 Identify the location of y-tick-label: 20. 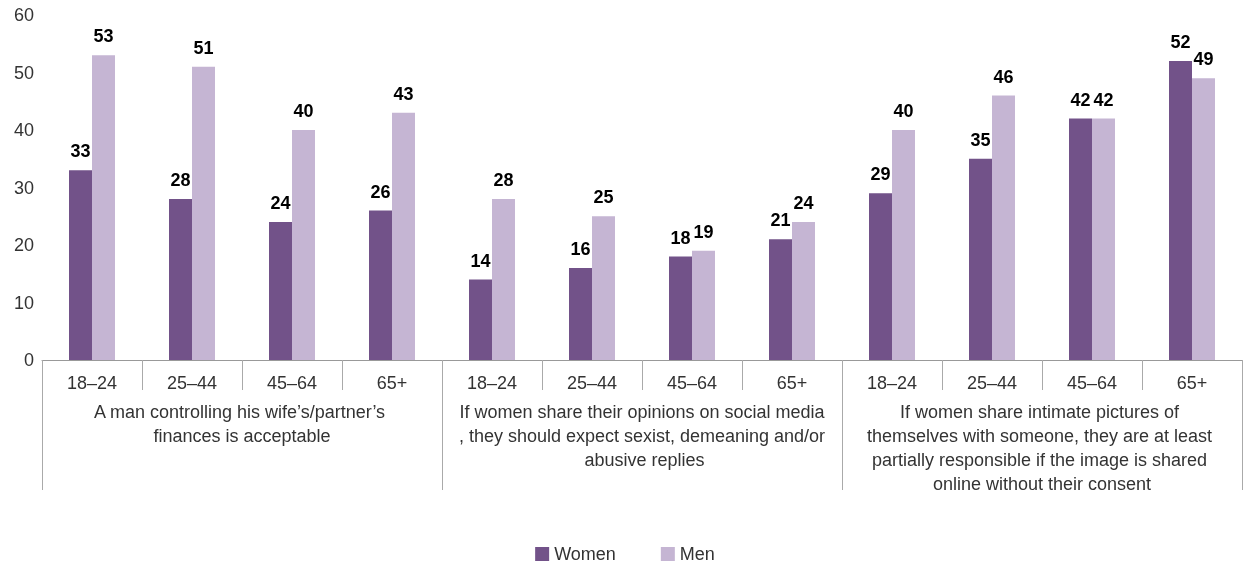
(23, 245).